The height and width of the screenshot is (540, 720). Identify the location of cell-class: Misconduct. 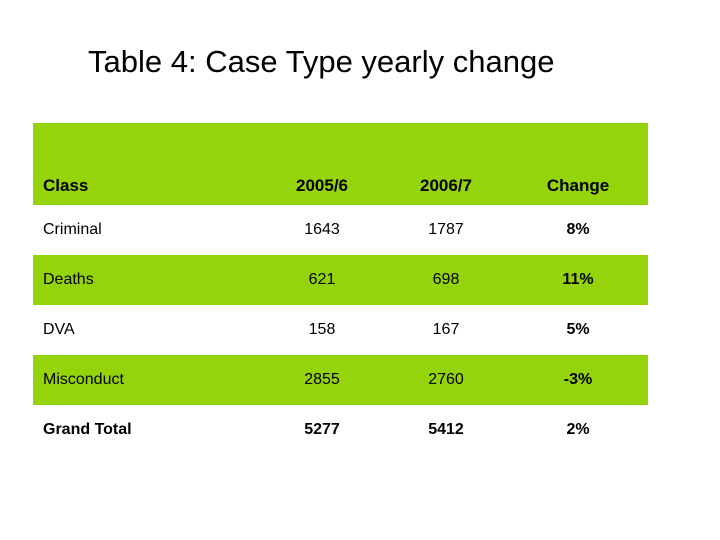
(83, 379).